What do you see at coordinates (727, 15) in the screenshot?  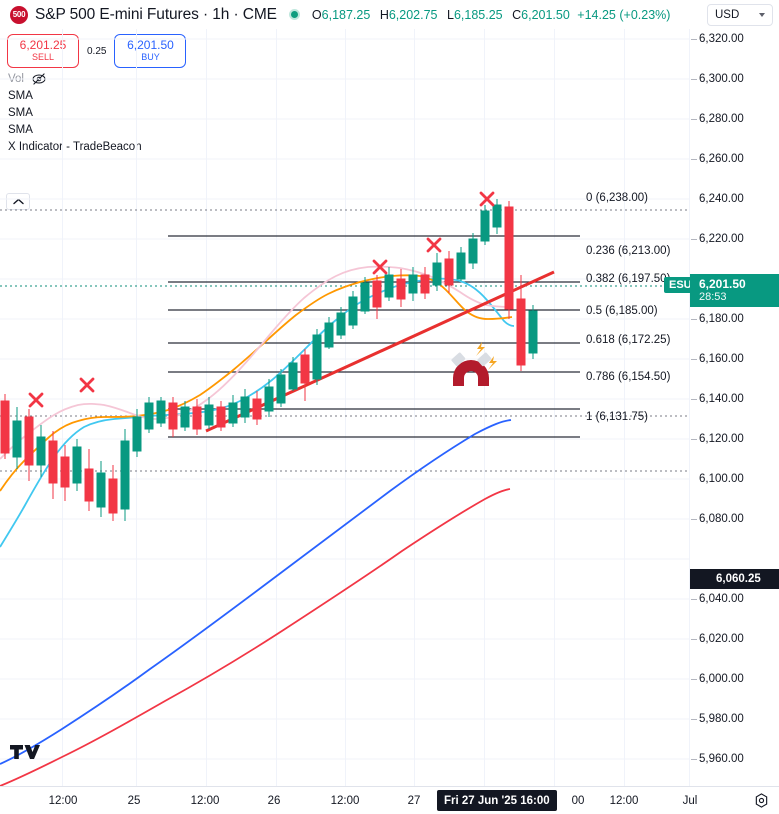 I see `currency-label: USD` at bounding box center [727, 15].